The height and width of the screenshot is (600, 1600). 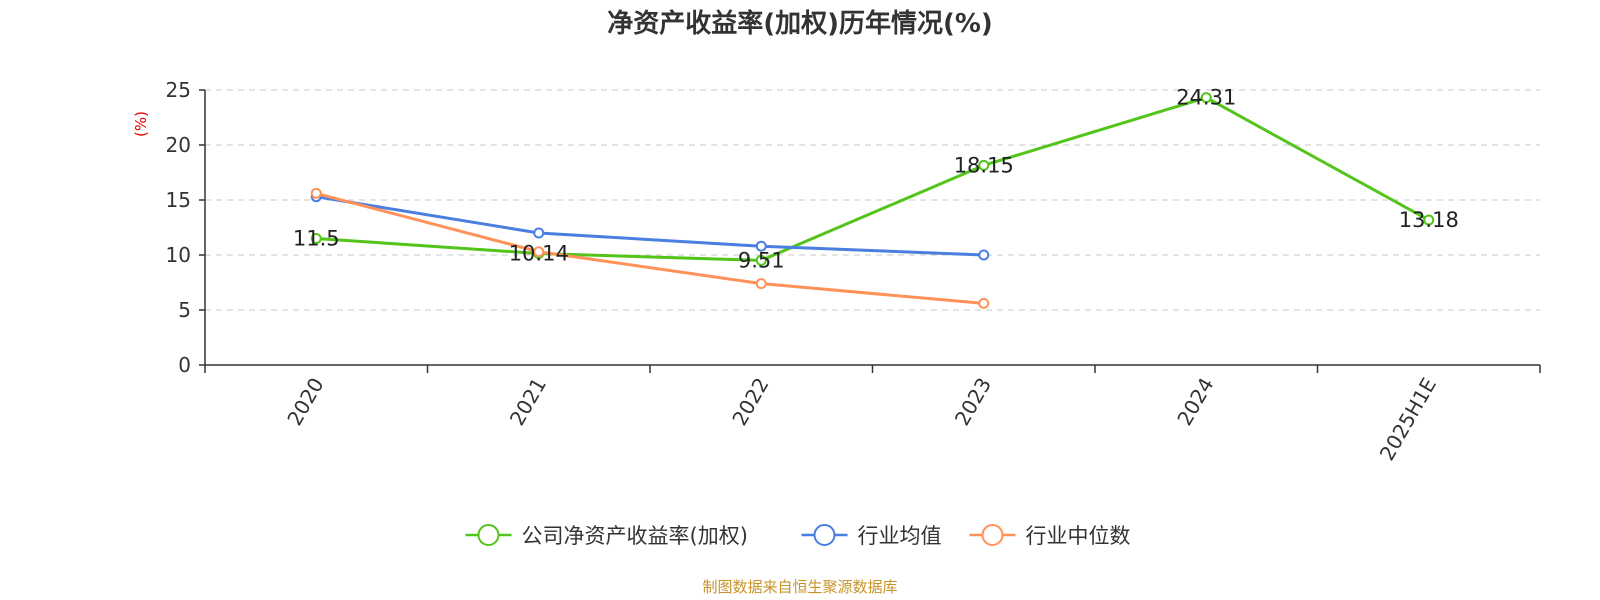 What do you see at coordinates (141, 124) in the screenshot?
I see `y-axis-label: (%)` at bounding box center [141, 124].